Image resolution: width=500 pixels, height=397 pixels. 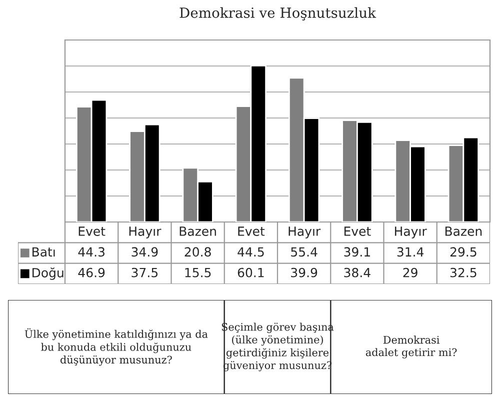 I want to click on data-label: 20.8, so click(x=197, y=252).